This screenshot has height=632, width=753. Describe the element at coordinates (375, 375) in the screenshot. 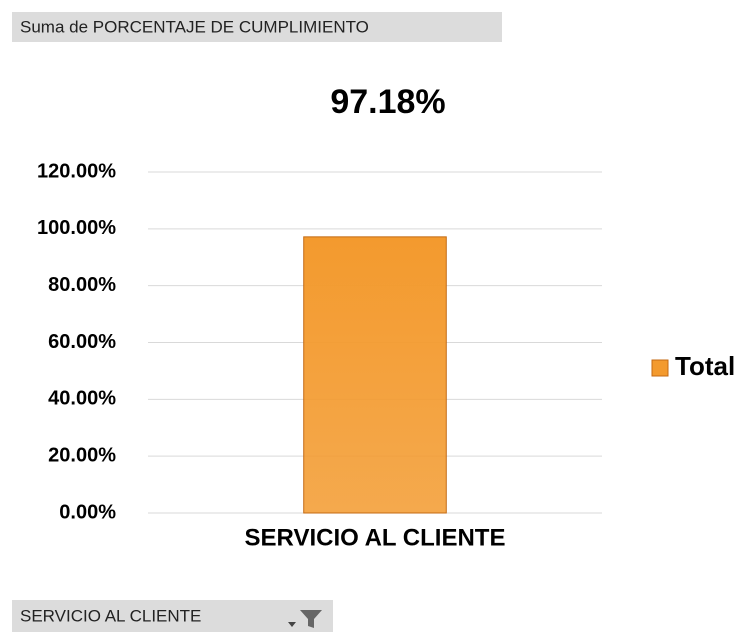

I see `bar` at that location.